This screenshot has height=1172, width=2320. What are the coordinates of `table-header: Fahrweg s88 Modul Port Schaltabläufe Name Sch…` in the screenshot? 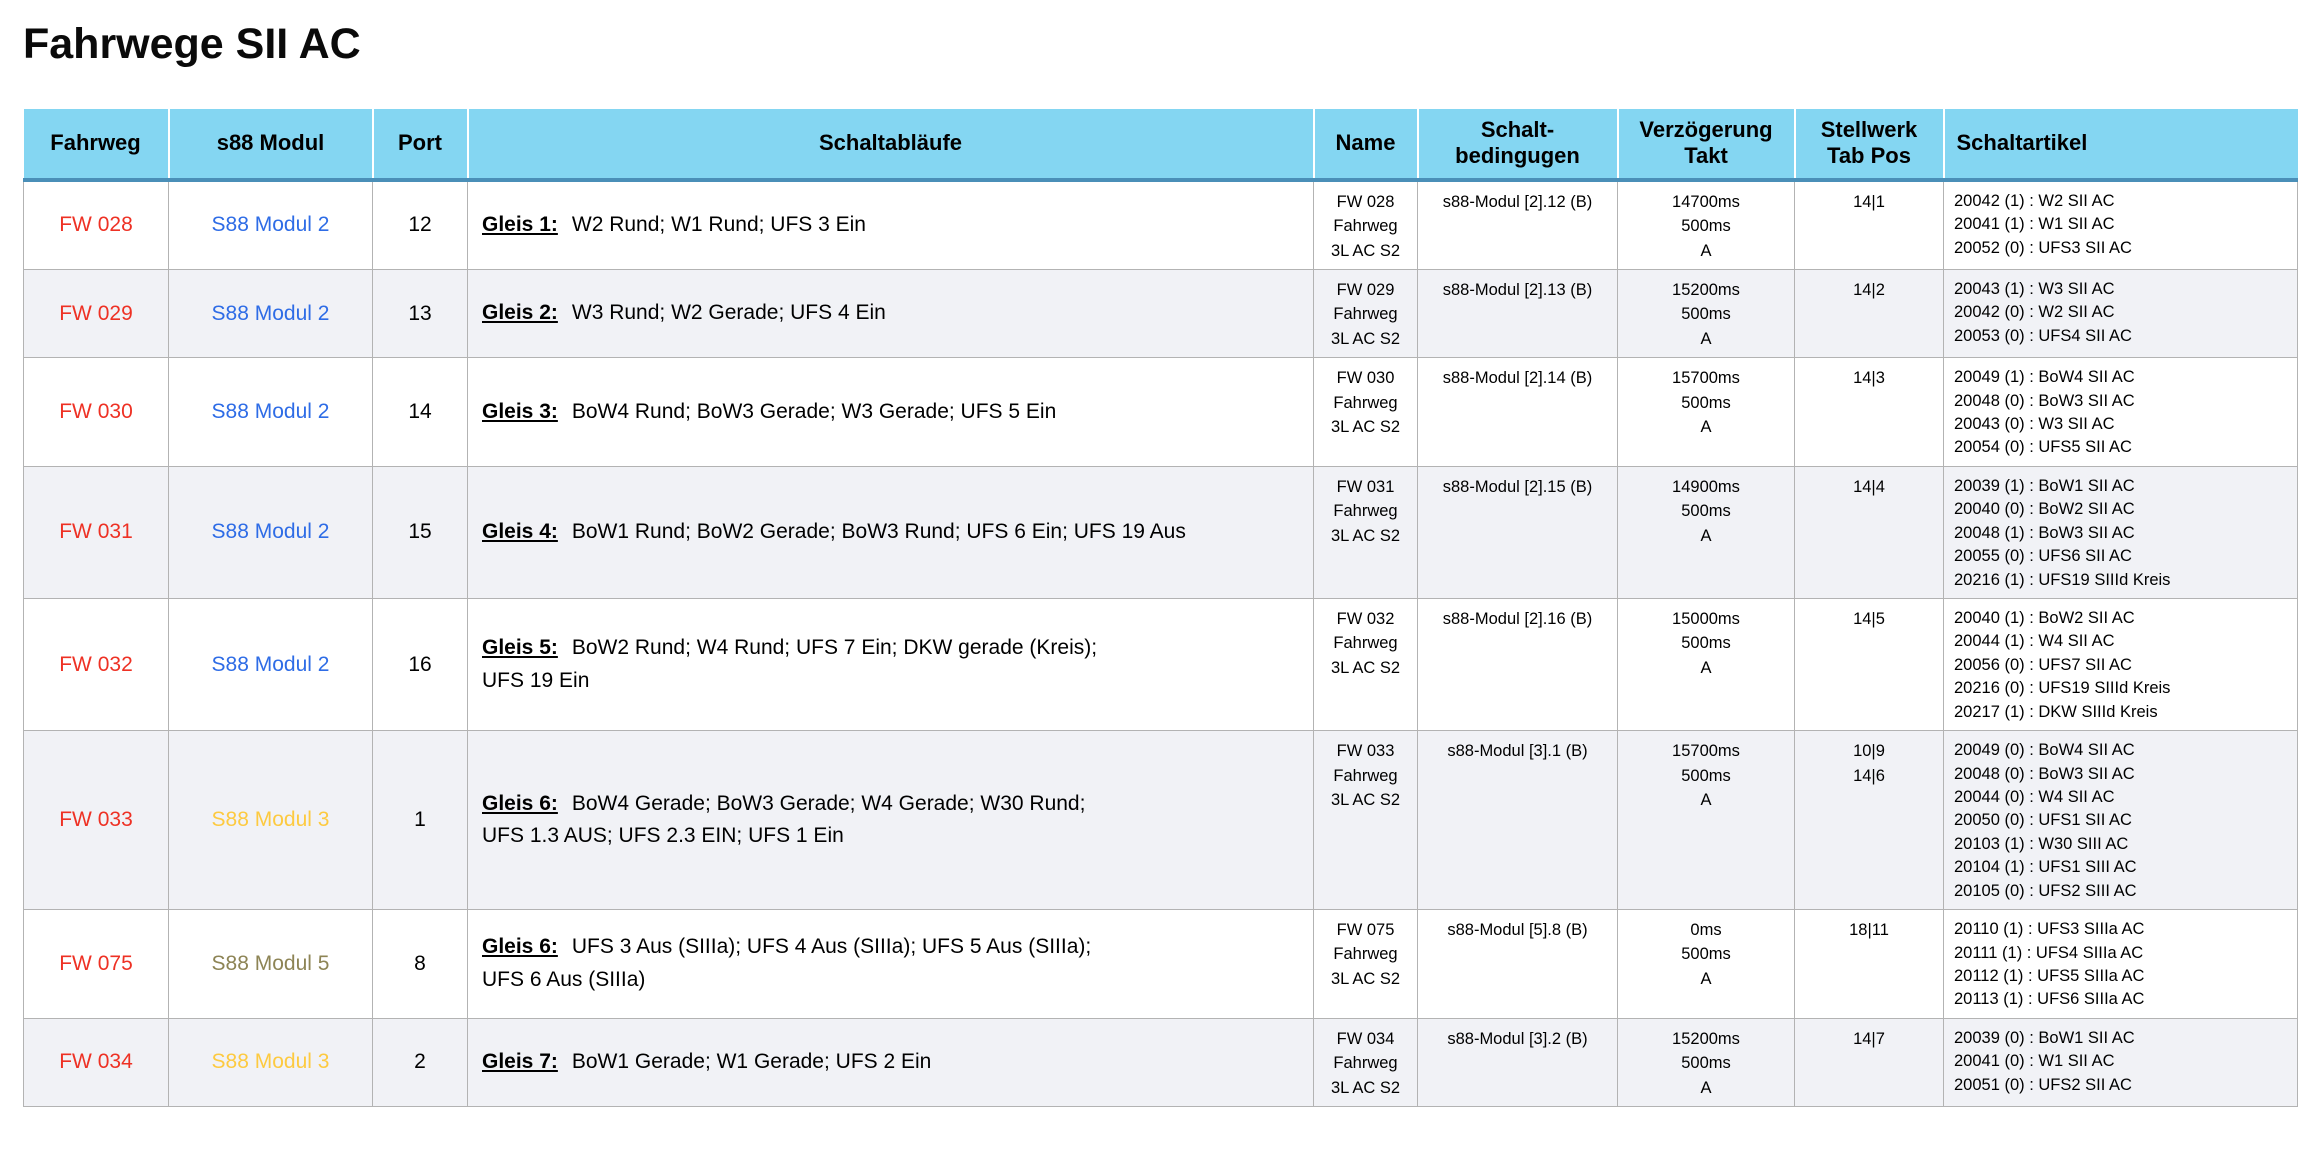 It's located at (1160, 144).